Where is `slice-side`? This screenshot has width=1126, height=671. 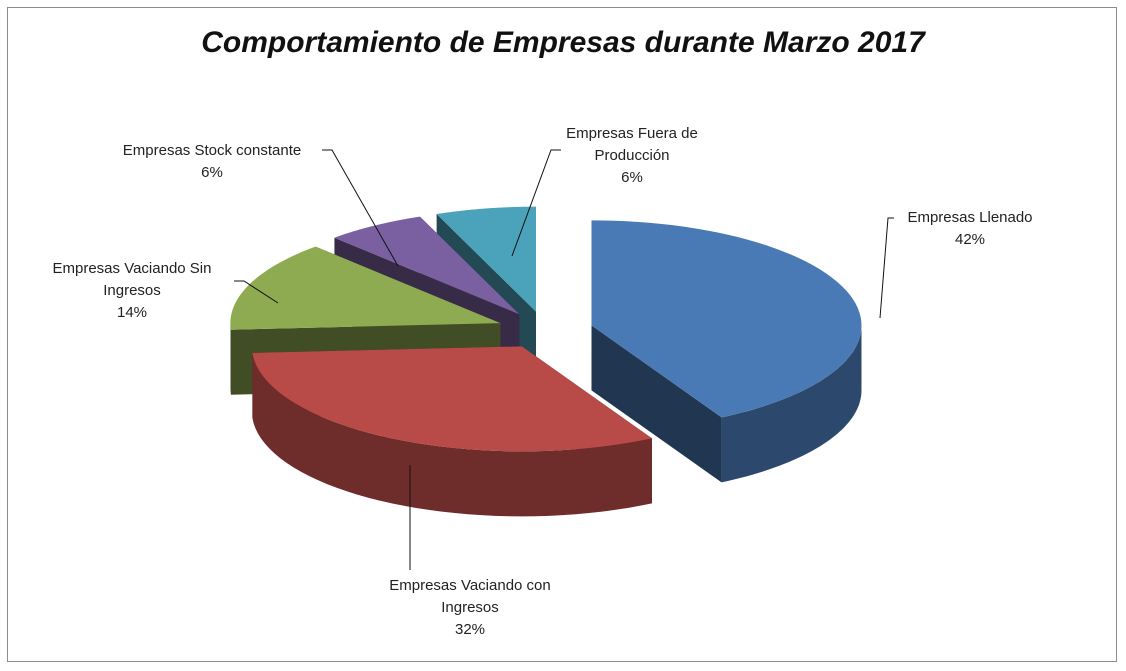 slice-side is located at coordinates (656, 404).